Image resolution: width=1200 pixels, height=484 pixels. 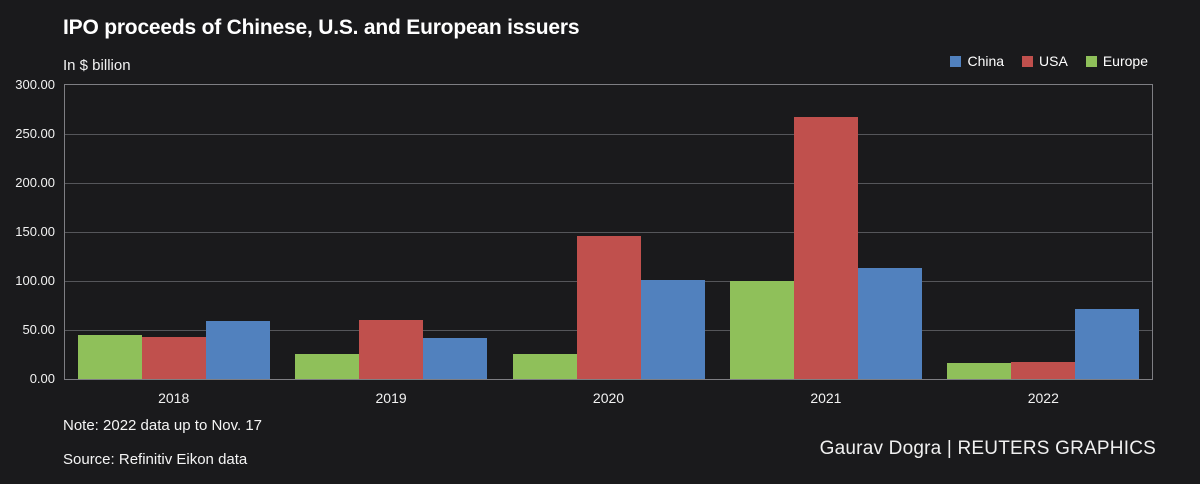 What do you see at coordinates (956, 61) in the screenshot?
I see `legend-swatch-china-icon` at bounding box center [956, 61].